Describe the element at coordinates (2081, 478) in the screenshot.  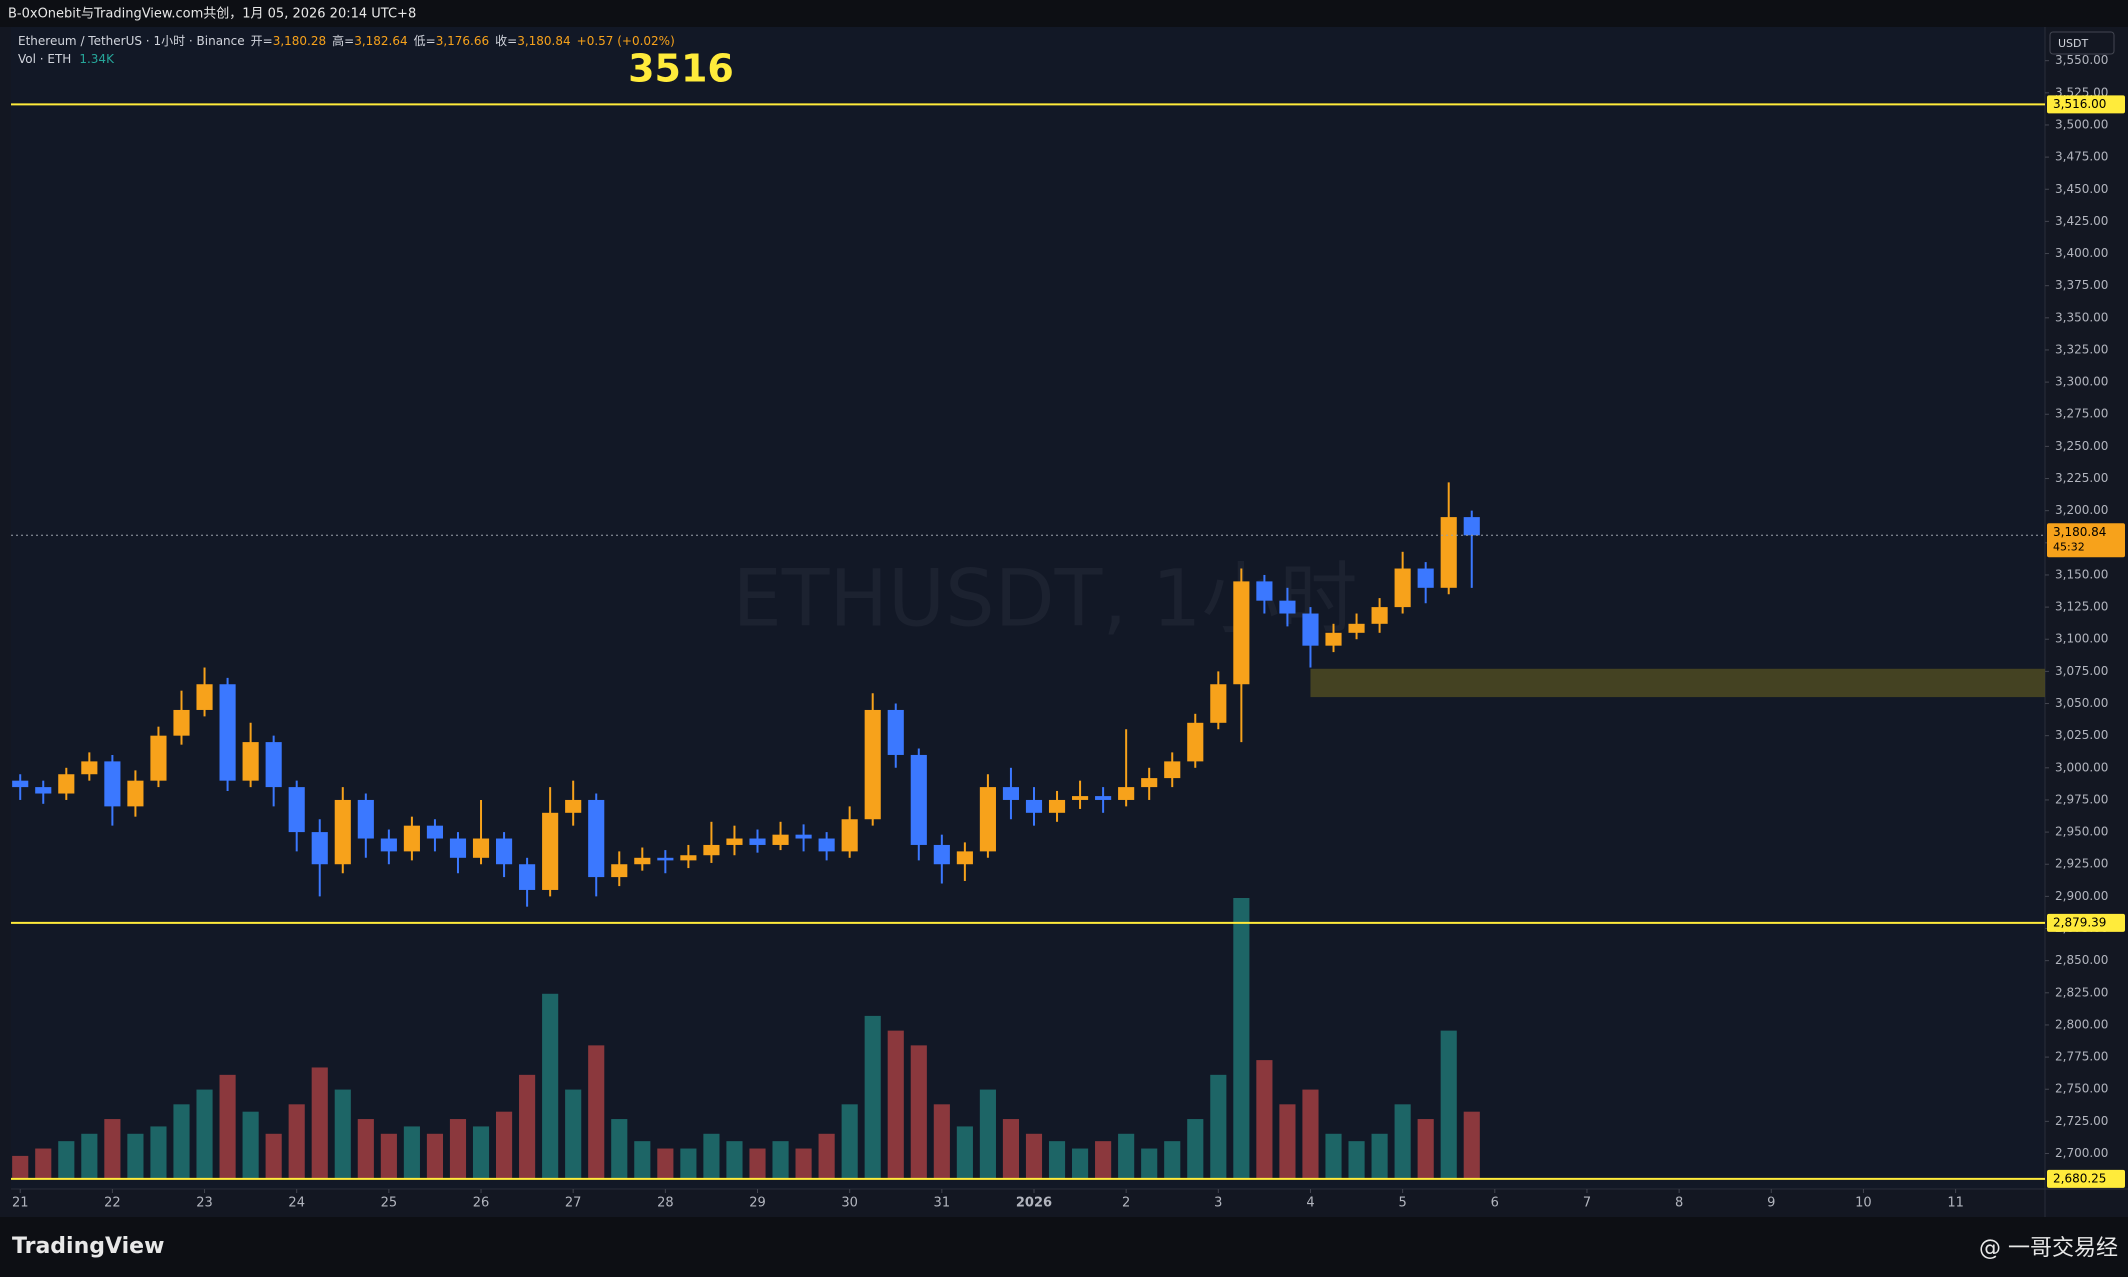
I see `y-tick-label: 3,225.00` at that location.